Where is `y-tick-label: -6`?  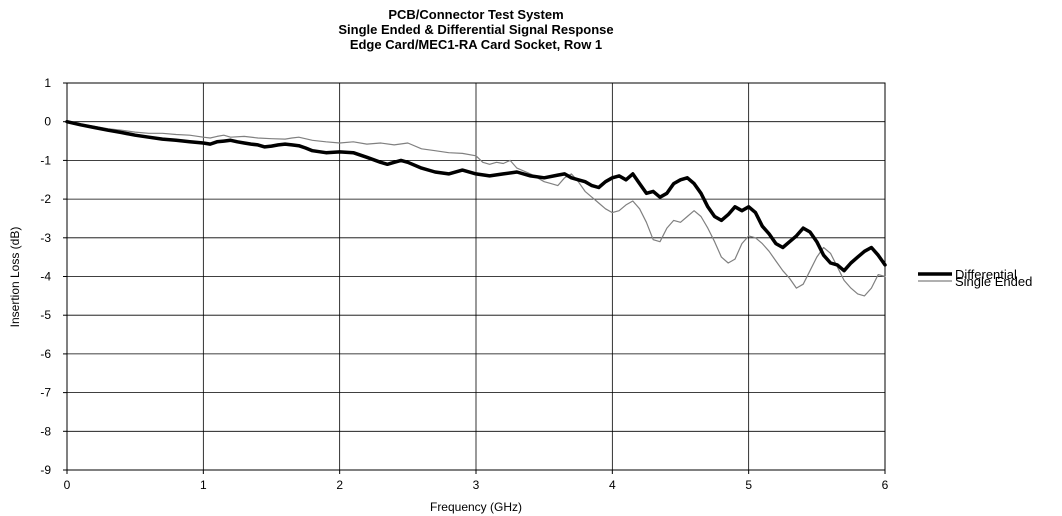 y-tick-label: -6 is located at coordinates (45, 354).